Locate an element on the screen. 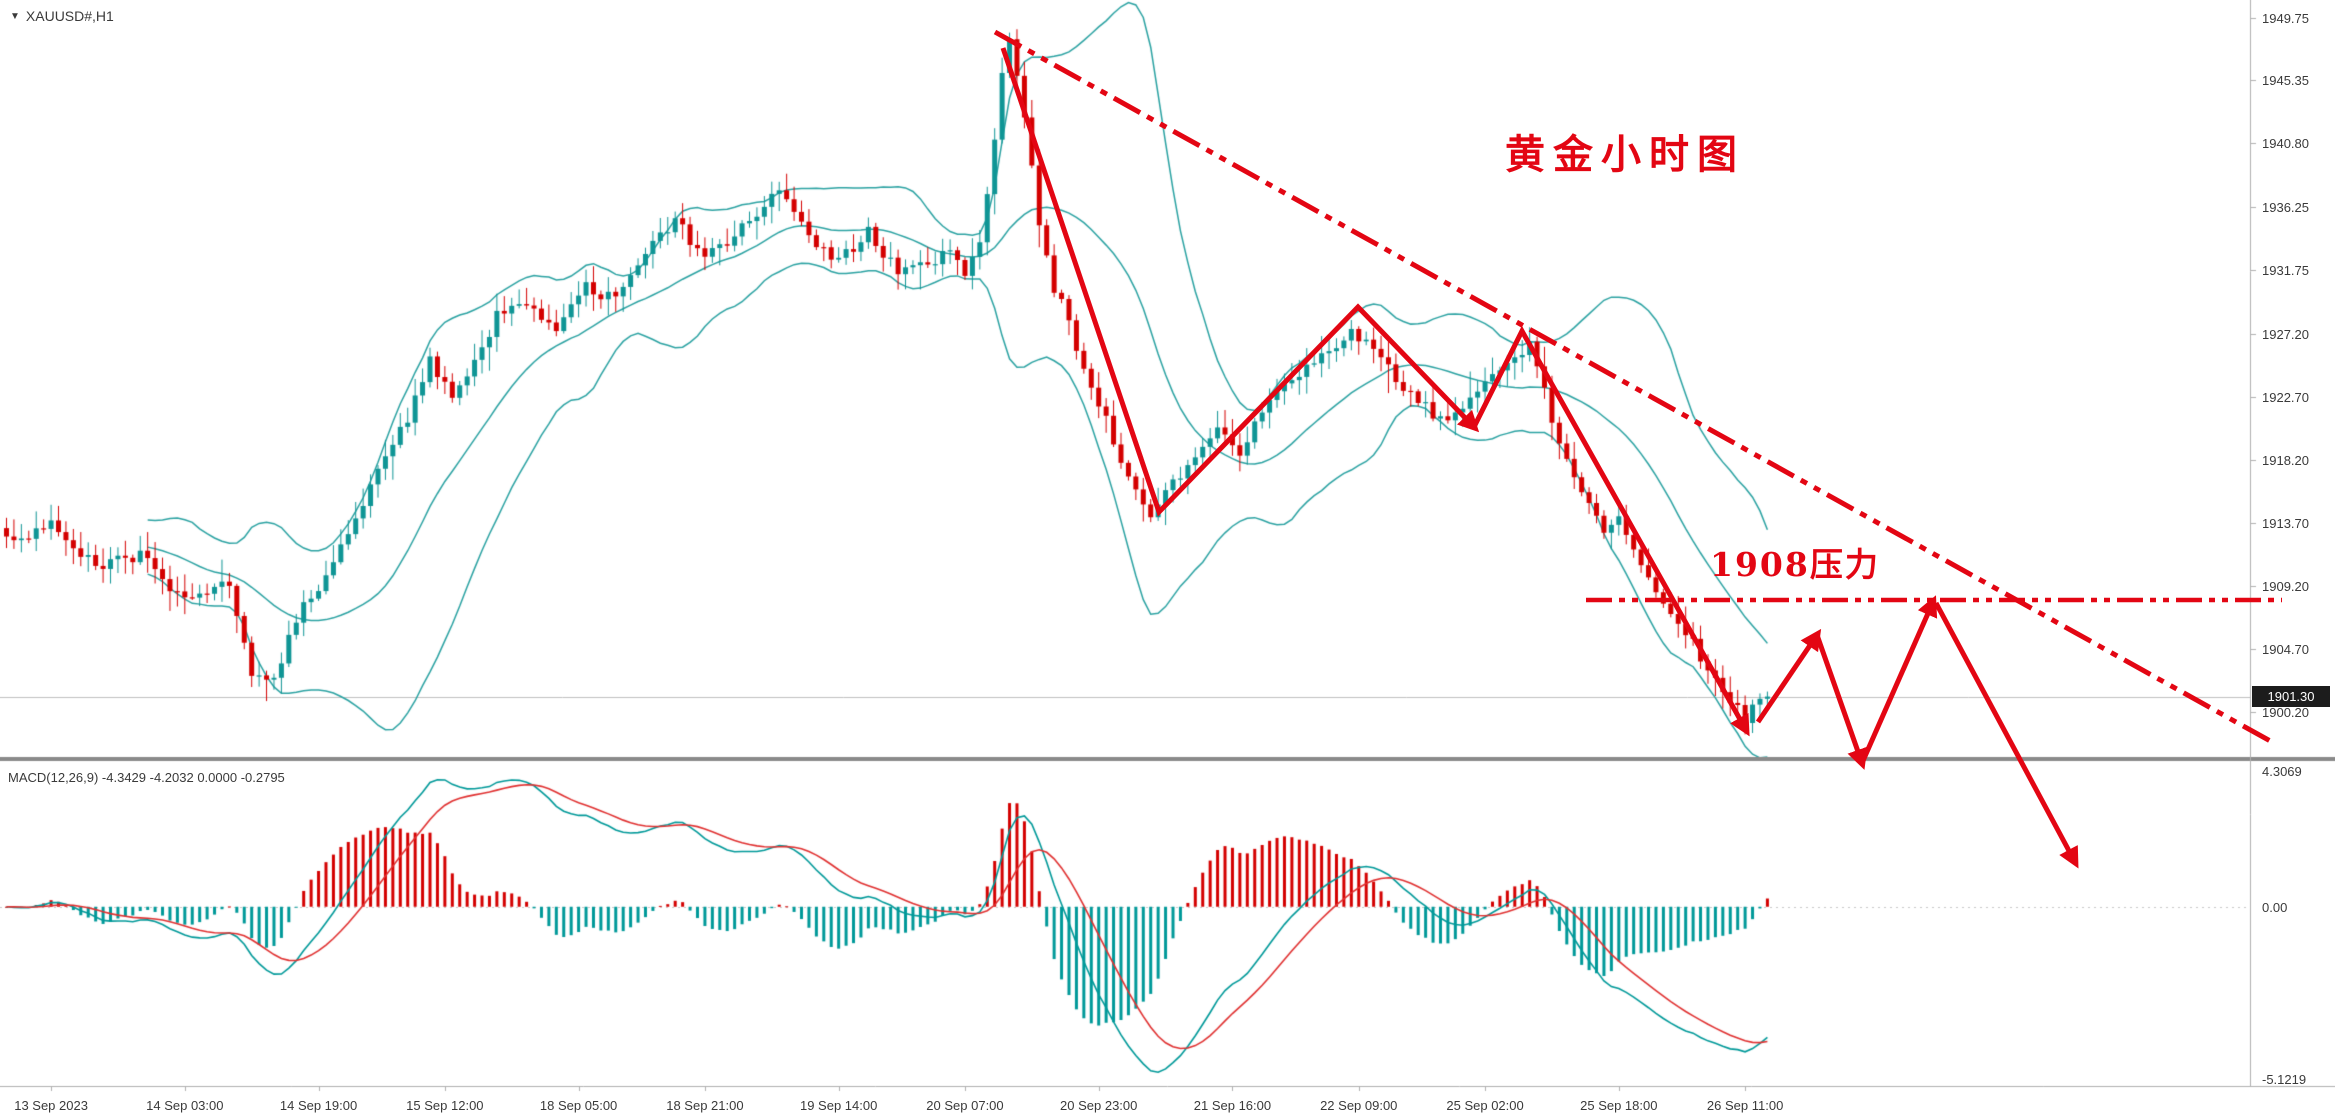 The height and width of the screenshot is (1119, 2335). current-price-badge: 1901.30 is located at coordinates (2291, 697).